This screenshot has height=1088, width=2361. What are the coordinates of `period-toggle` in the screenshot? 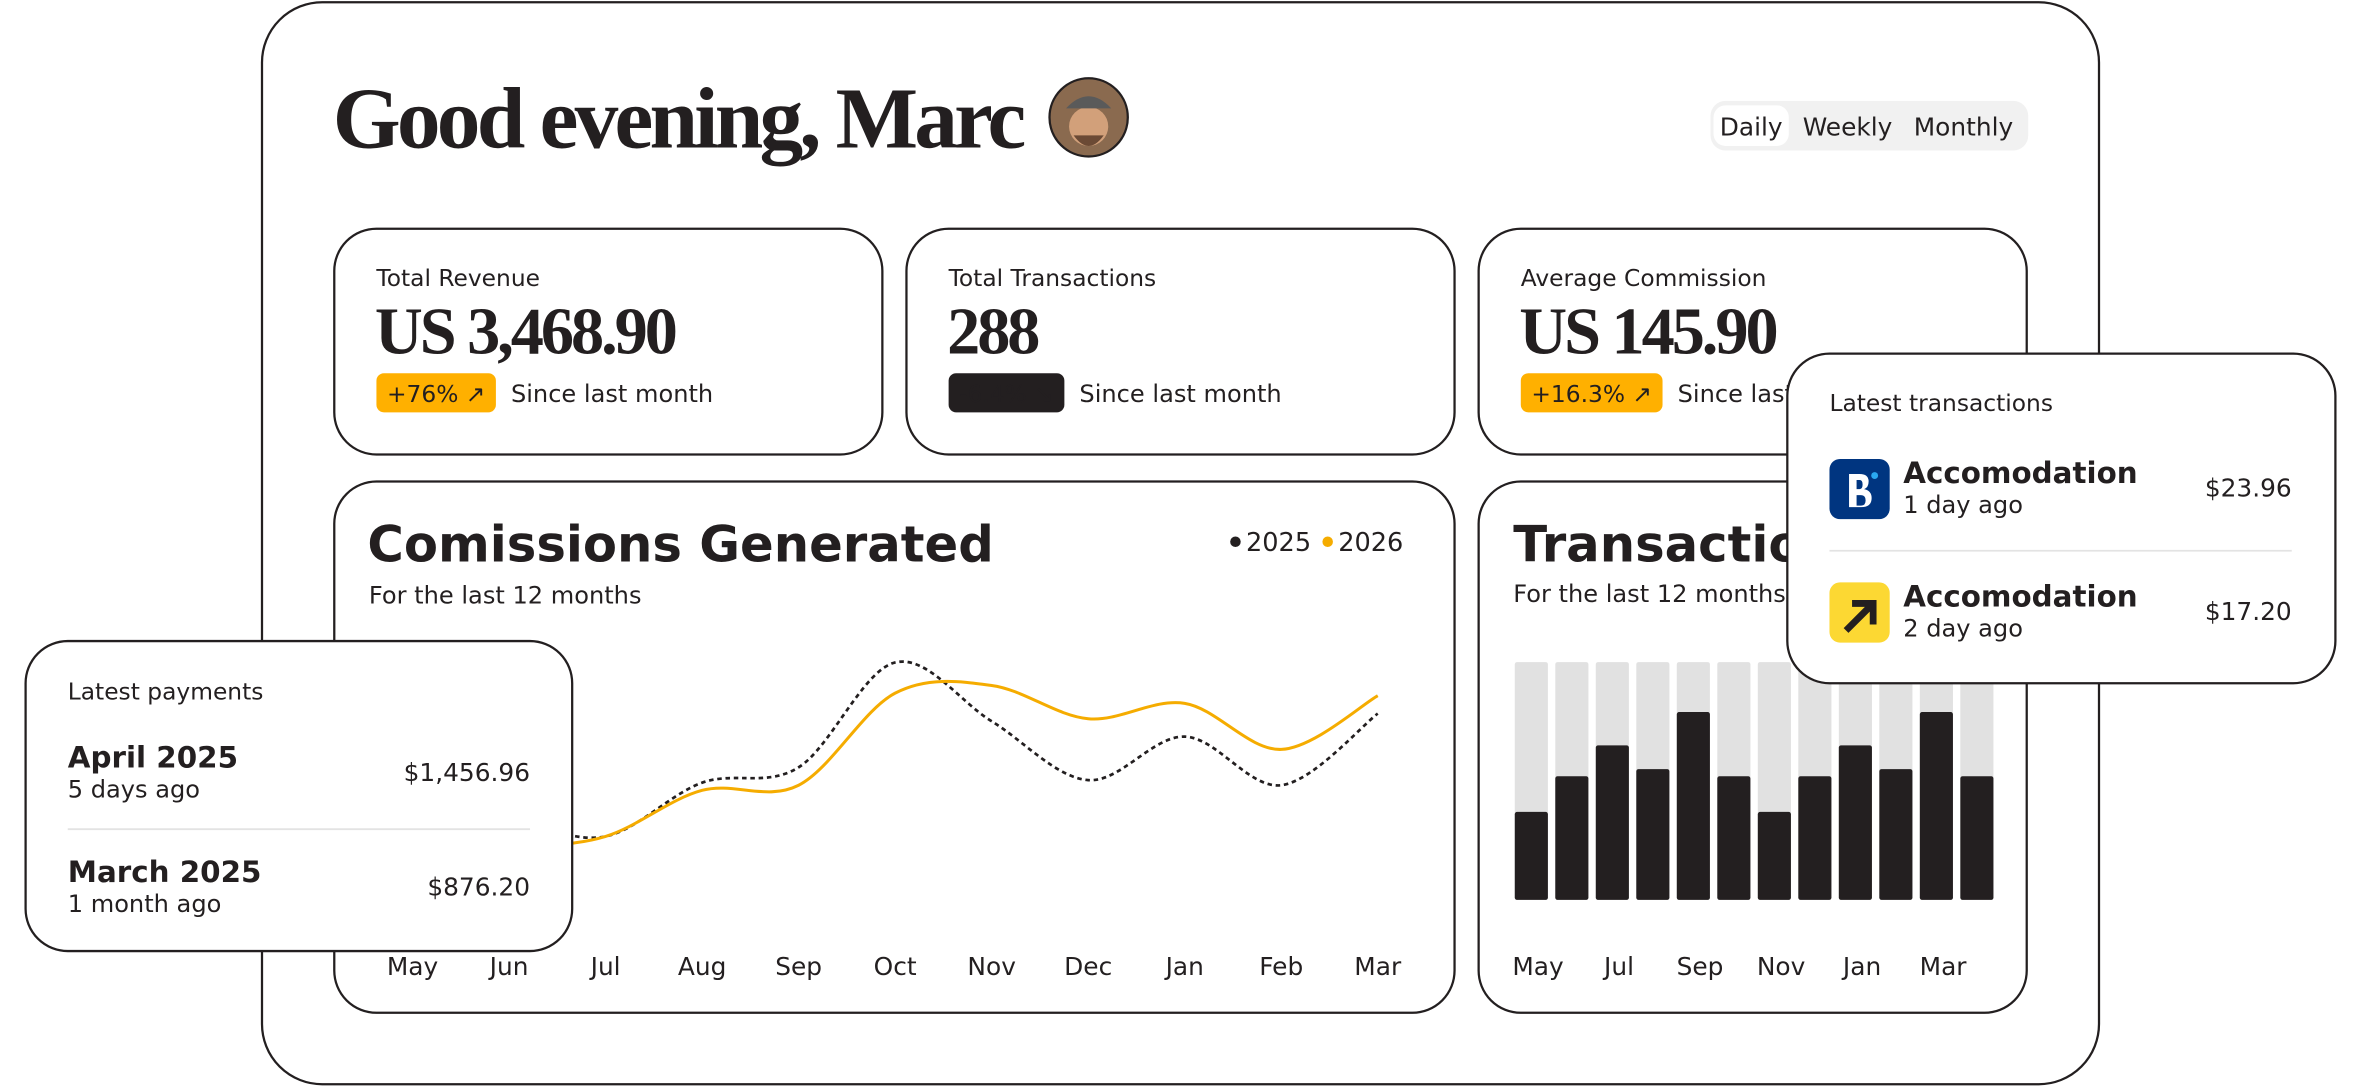 It's located at (1869, 125).